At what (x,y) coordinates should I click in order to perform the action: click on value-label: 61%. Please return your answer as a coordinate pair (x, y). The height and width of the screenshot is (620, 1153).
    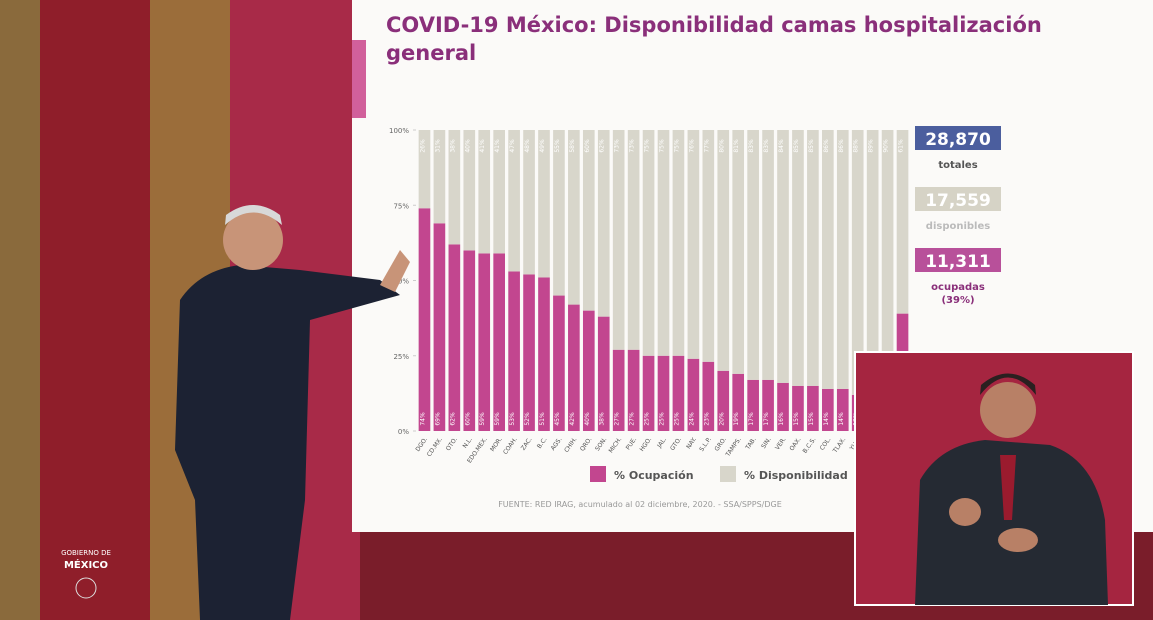
    Looking at the image, I should click on (901, 146).